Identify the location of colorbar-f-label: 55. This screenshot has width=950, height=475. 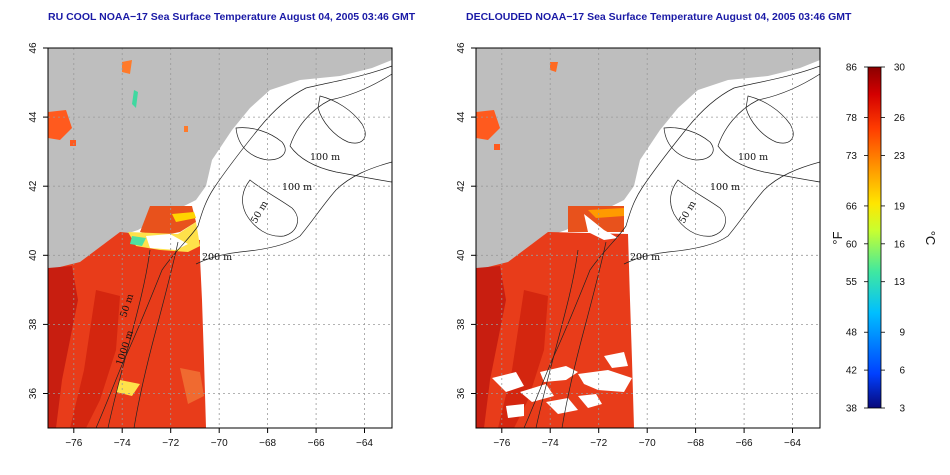
(852, 282).